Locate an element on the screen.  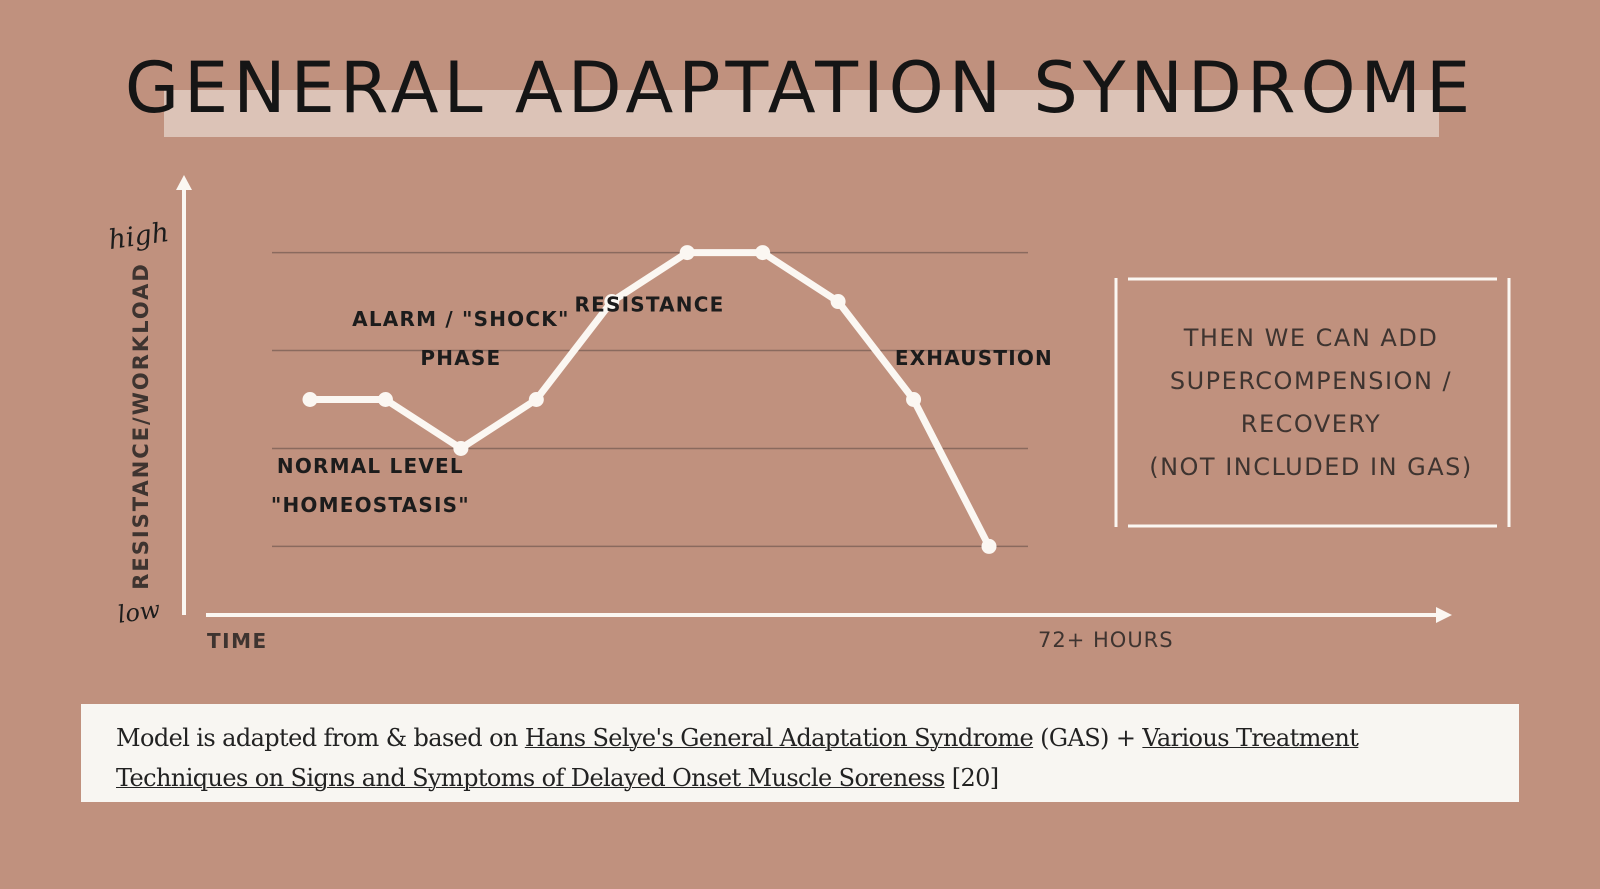
phase-annotation: NORMAL LEVEL is located at coordinates (370, 466).